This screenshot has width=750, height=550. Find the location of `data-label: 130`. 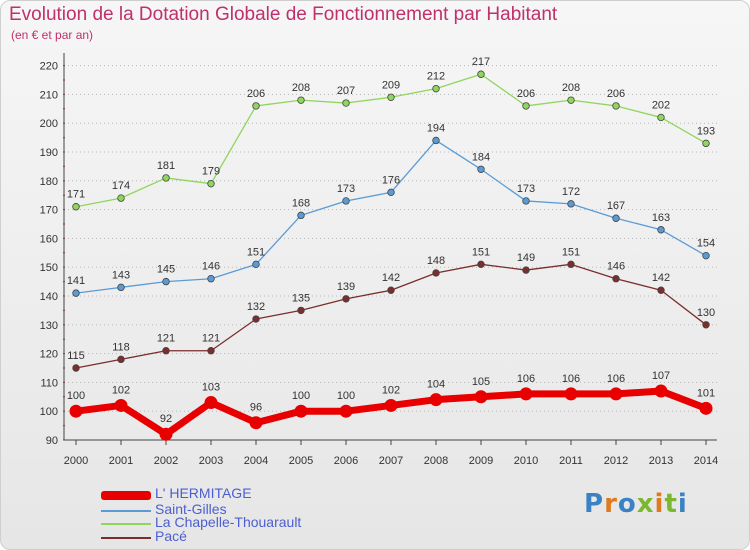

data-label: 130 is located at coordinates (706, 313).